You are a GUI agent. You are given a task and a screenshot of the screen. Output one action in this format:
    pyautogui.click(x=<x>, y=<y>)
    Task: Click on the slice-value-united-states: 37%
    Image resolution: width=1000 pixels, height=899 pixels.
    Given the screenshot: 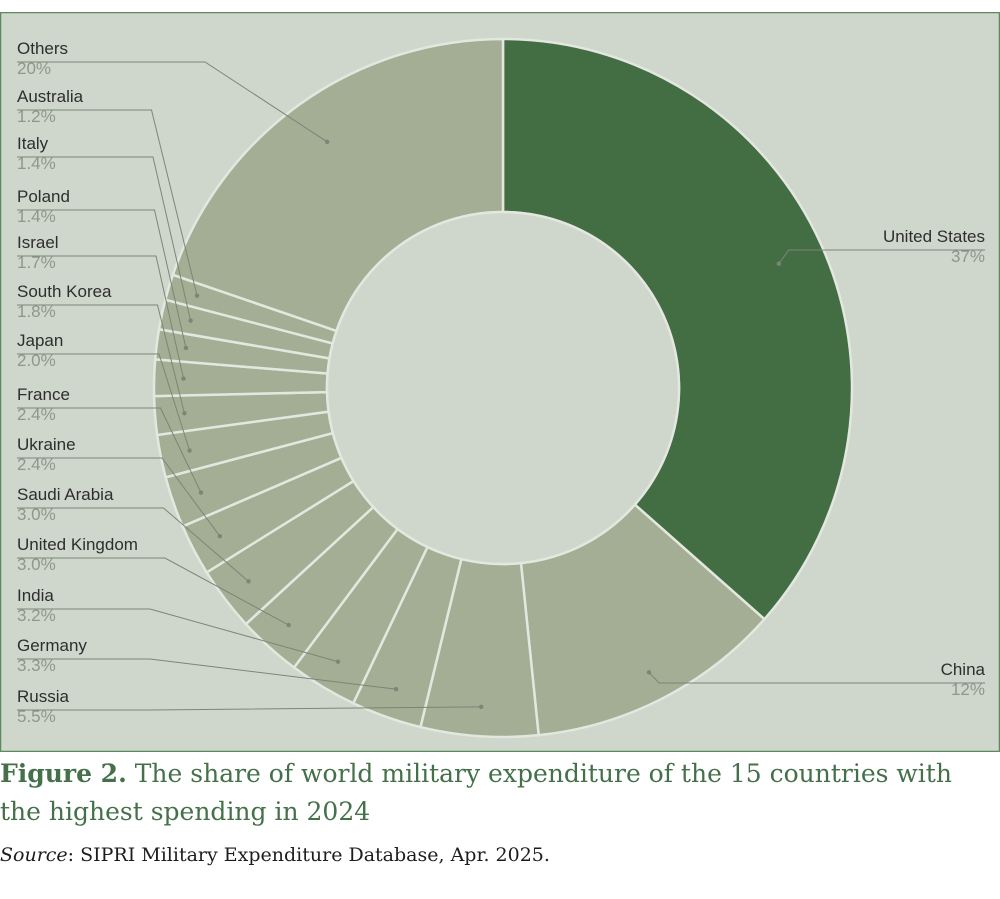 What is the action you would take?
    pyautogui.click(x=968, y=256)
    